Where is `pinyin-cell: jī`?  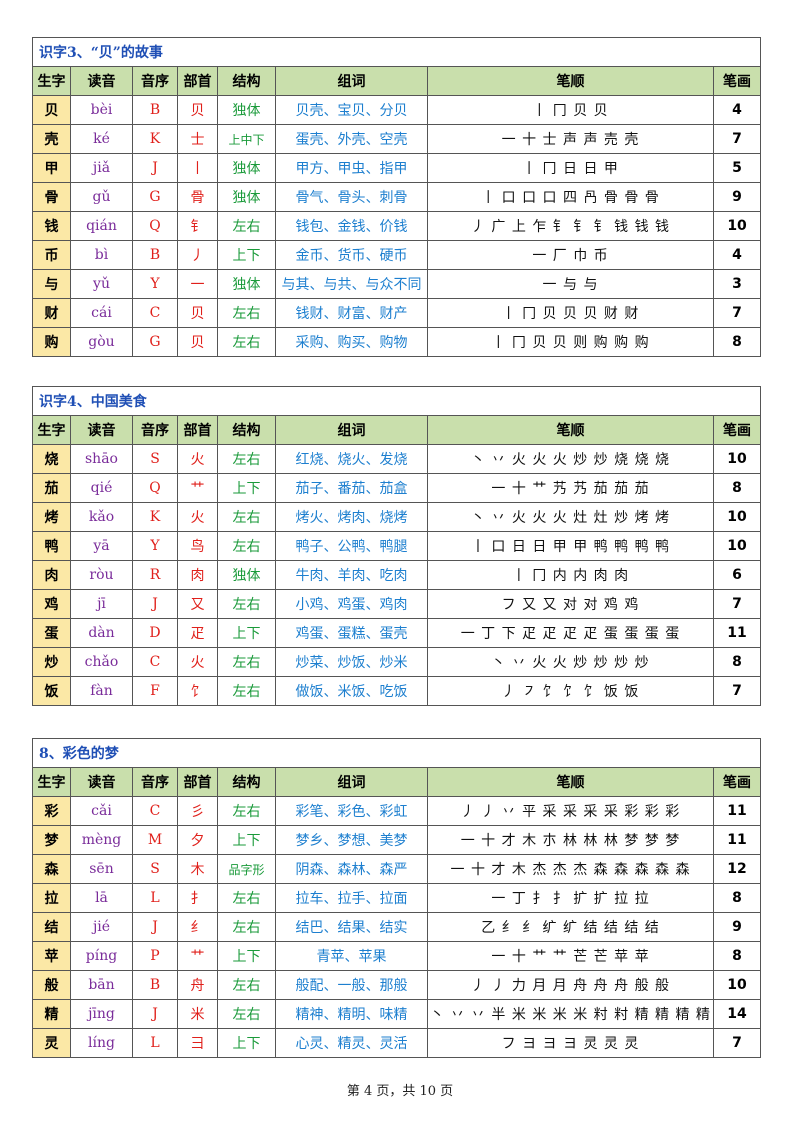 pinyin-cell: jī is located at coordinates (101, 604).